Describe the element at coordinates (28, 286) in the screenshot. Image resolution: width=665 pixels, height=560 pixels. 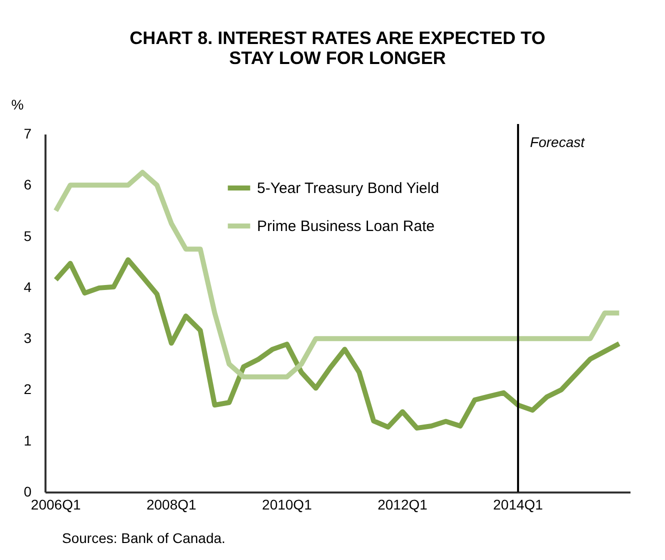
I see `y-tick-label: 4` at that location.